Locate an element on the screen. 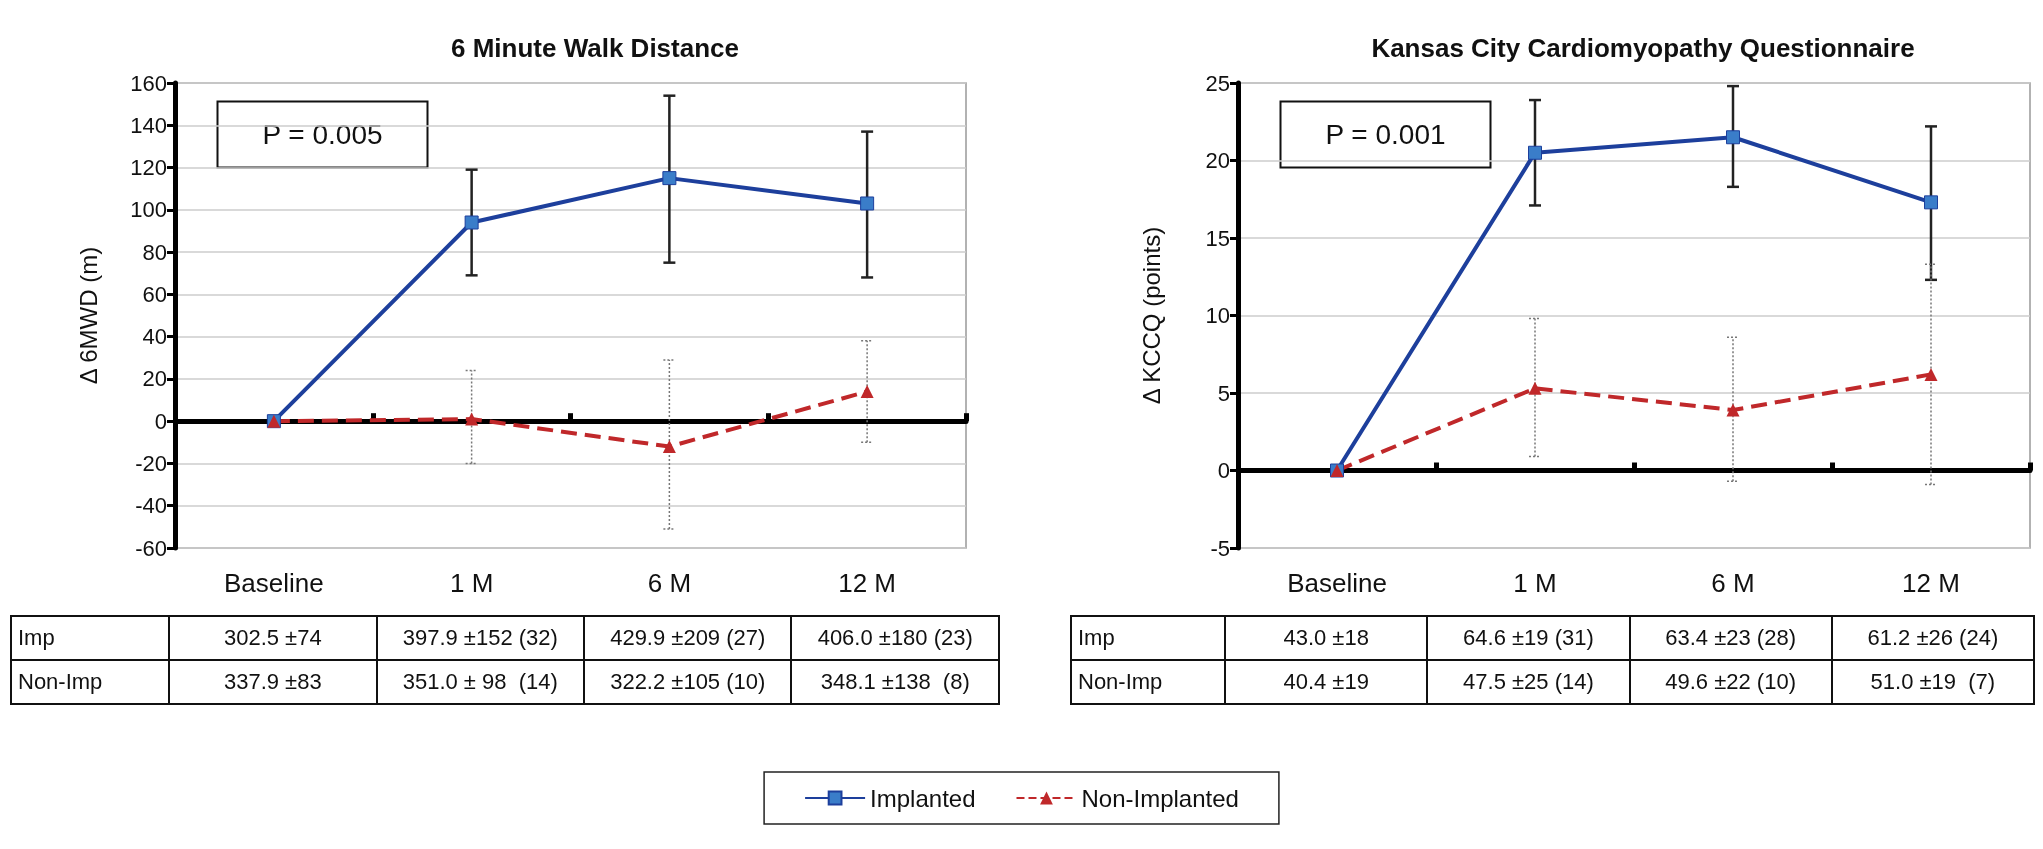 The width and height of the screenshot is (2043, 849). legend-label: Non-Implanted is located at coordinates (1160, 798).